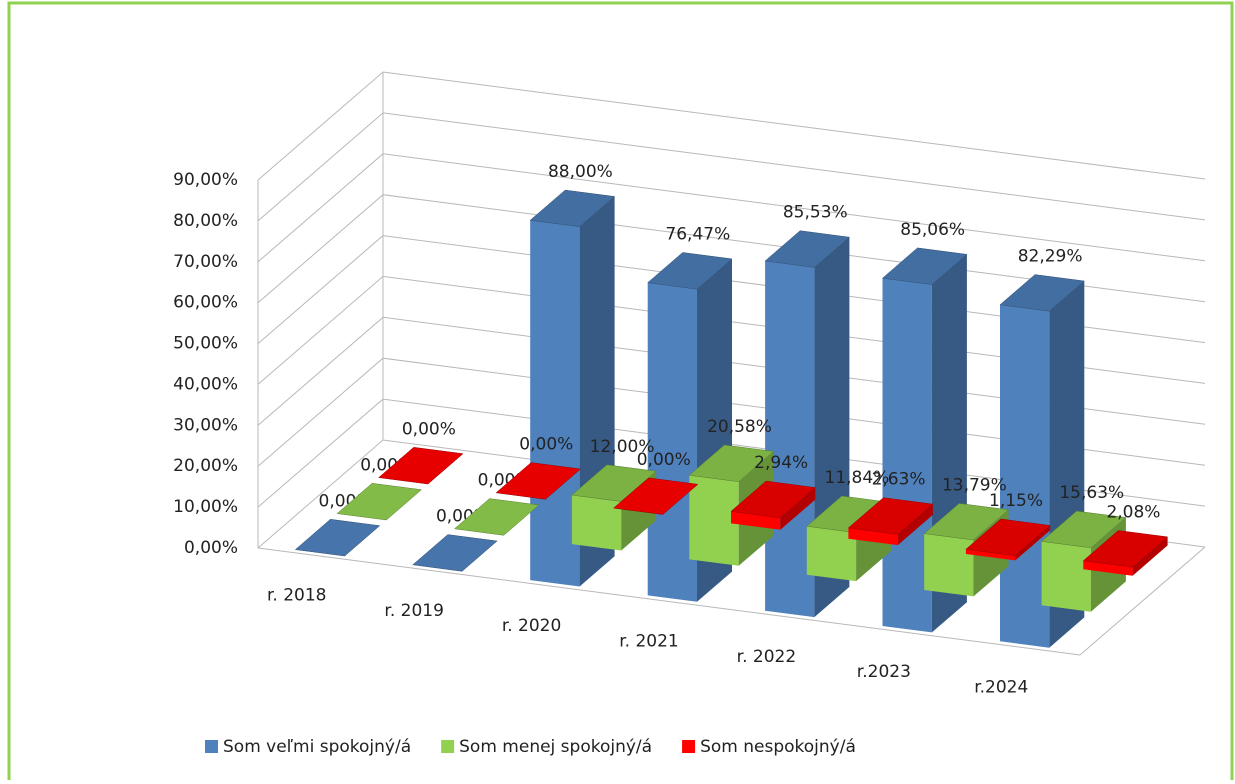 This screenshot has width=1235, height=784. I want to click on y-tick-label: 80,00%, so click(205, 221).